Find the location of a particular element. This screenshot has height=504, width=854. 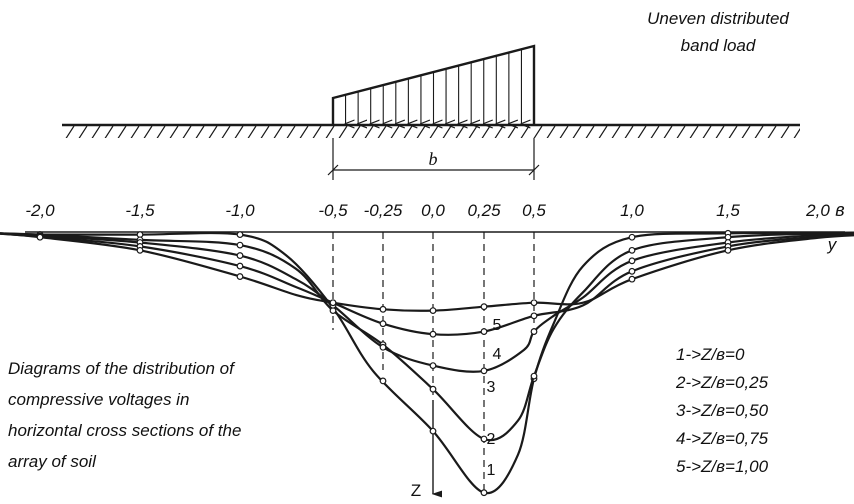

legend-item-4: 4->Z/в=0,75 is located at coordinates (722, 438).